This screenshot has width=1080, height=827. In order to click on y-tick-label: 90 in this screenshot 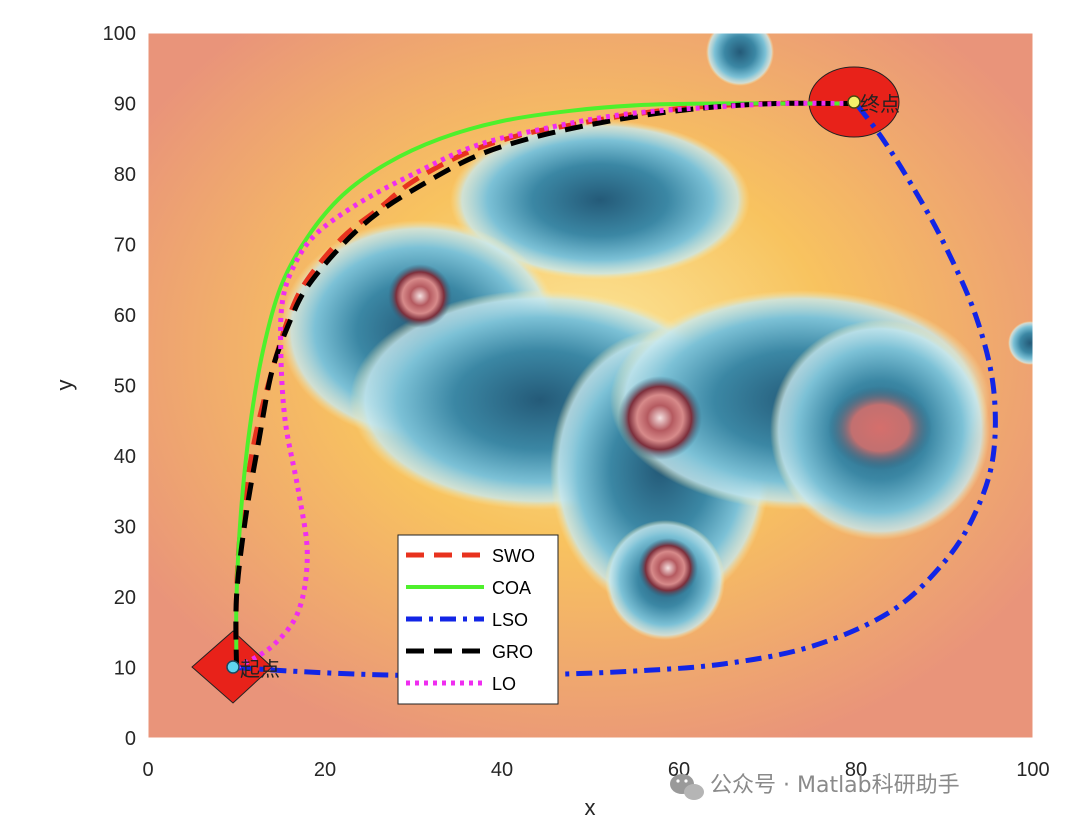, I will do `click(125, 105)`.